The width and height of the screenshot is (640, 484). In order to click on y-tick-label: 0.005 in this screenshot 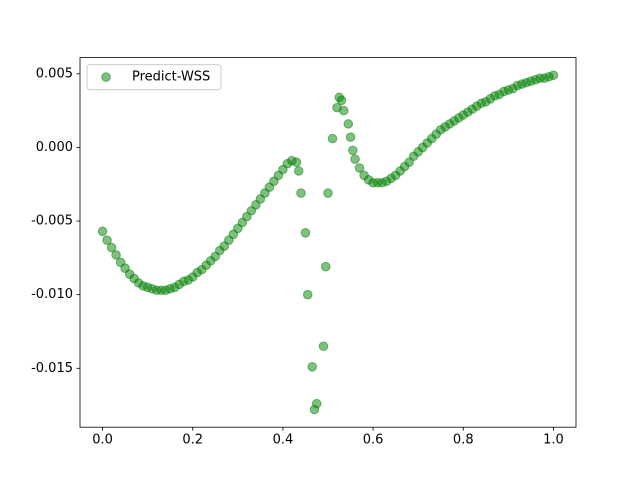, I will do `click(54, 73)`.